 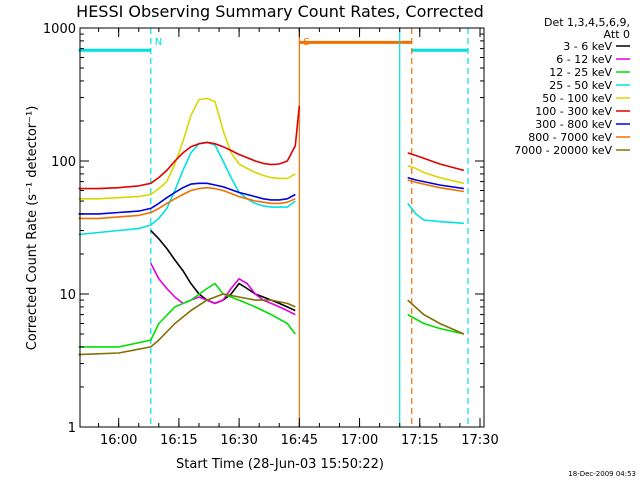 I want to click on y-tick-label: 1, so click(x=72, y=428).